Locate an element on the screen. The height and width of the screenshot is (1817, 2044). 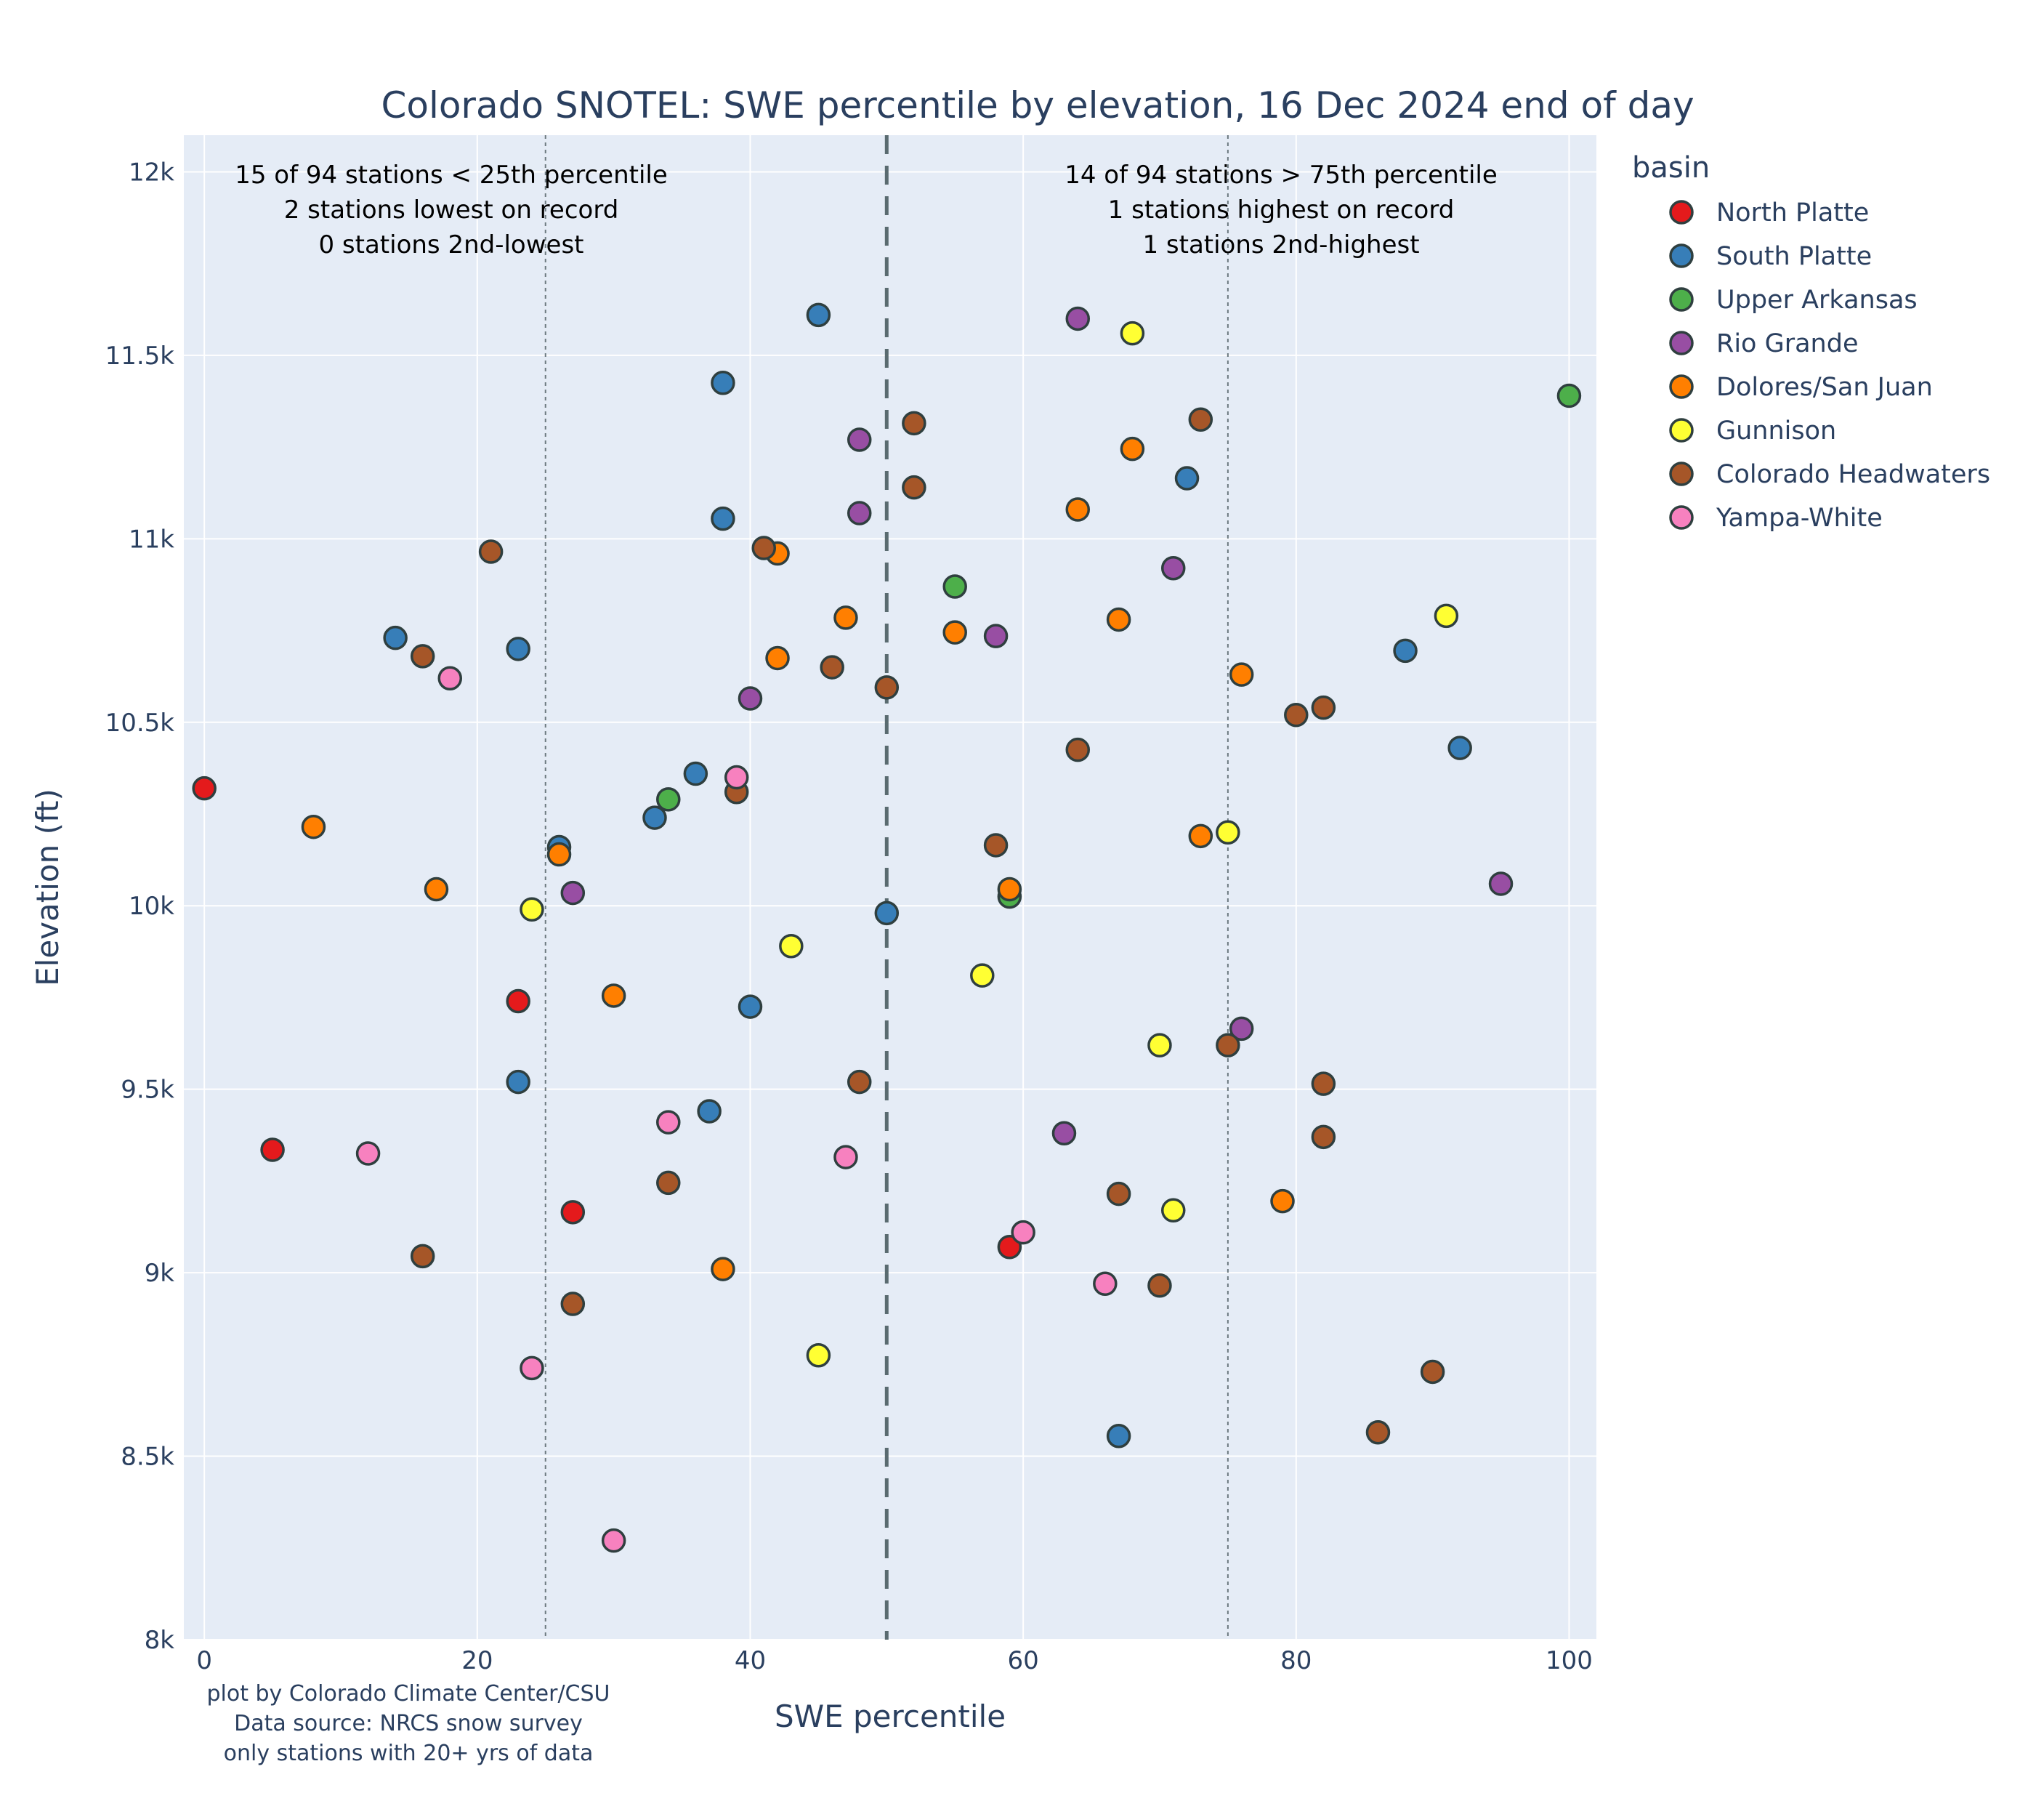
y-tick-label: 11k is located at coordinates (151, 539).